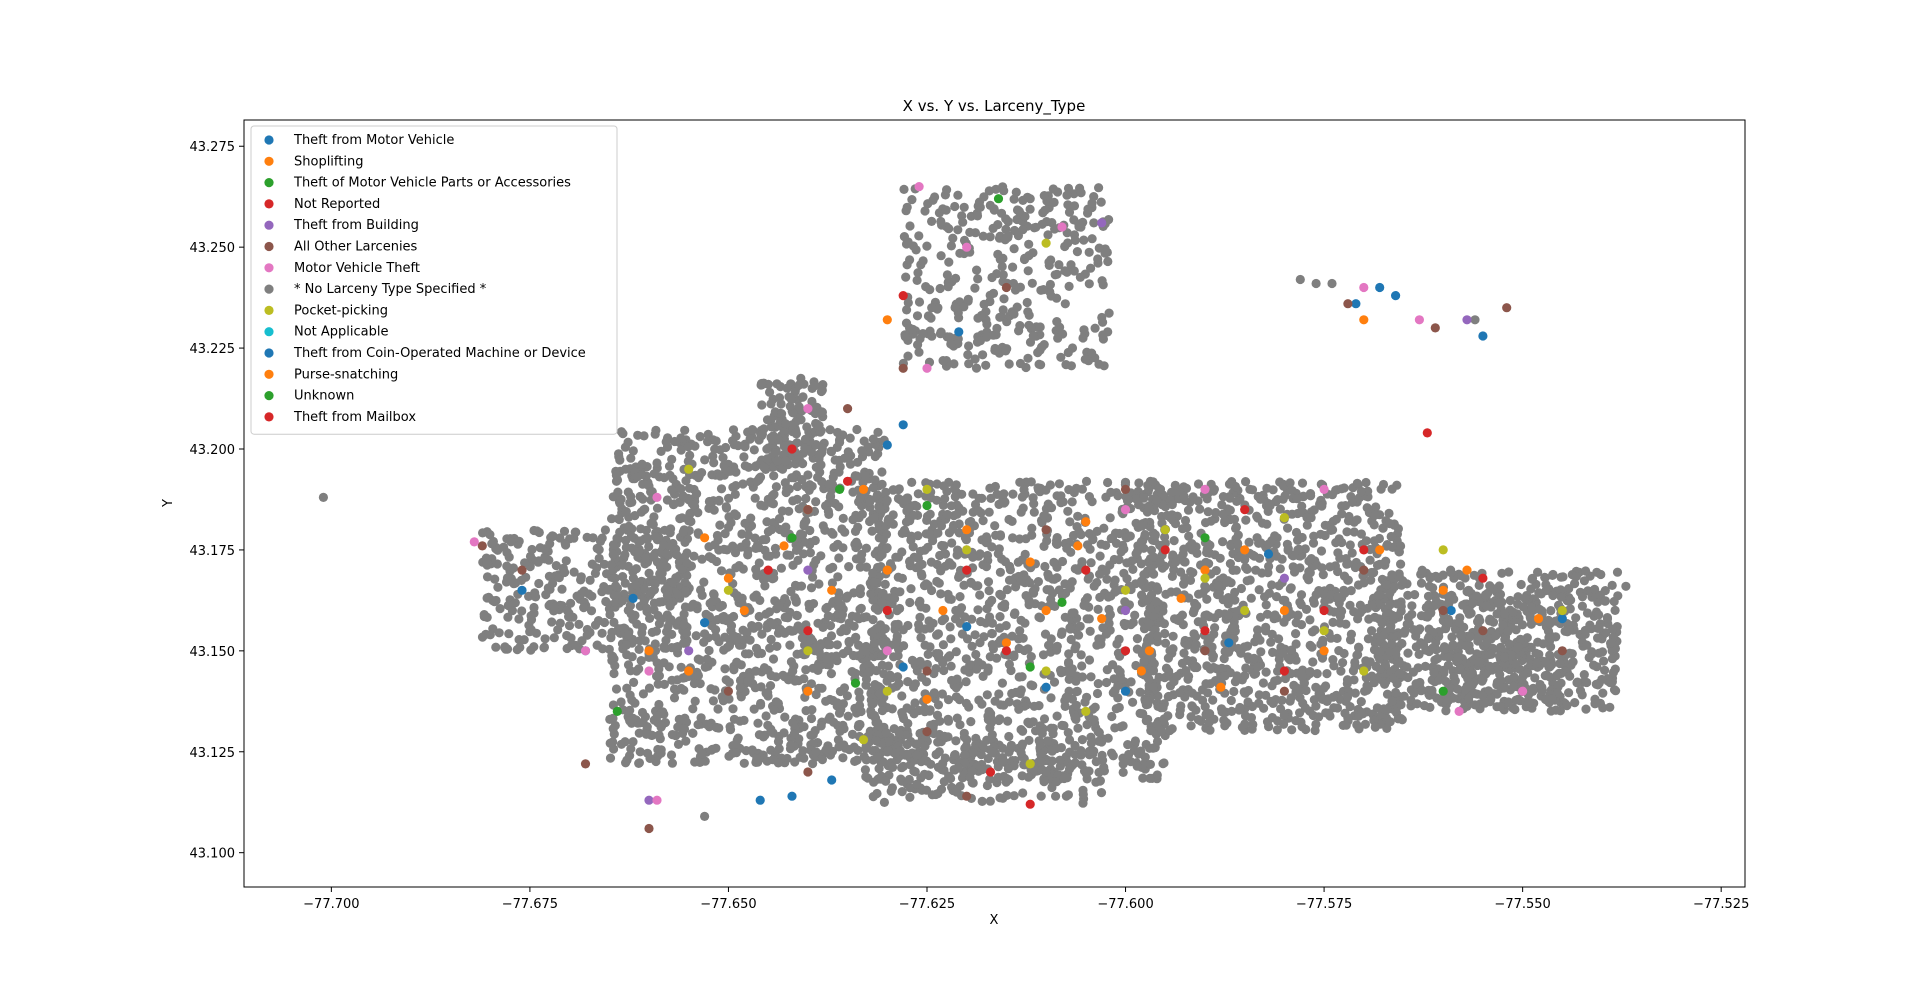 The width and height of the screenshot is (1920, 983). What do you see at coordinates (994, 920) in the screenshot?
I see `x-axis-label: X` at bounding box center [994, 920].